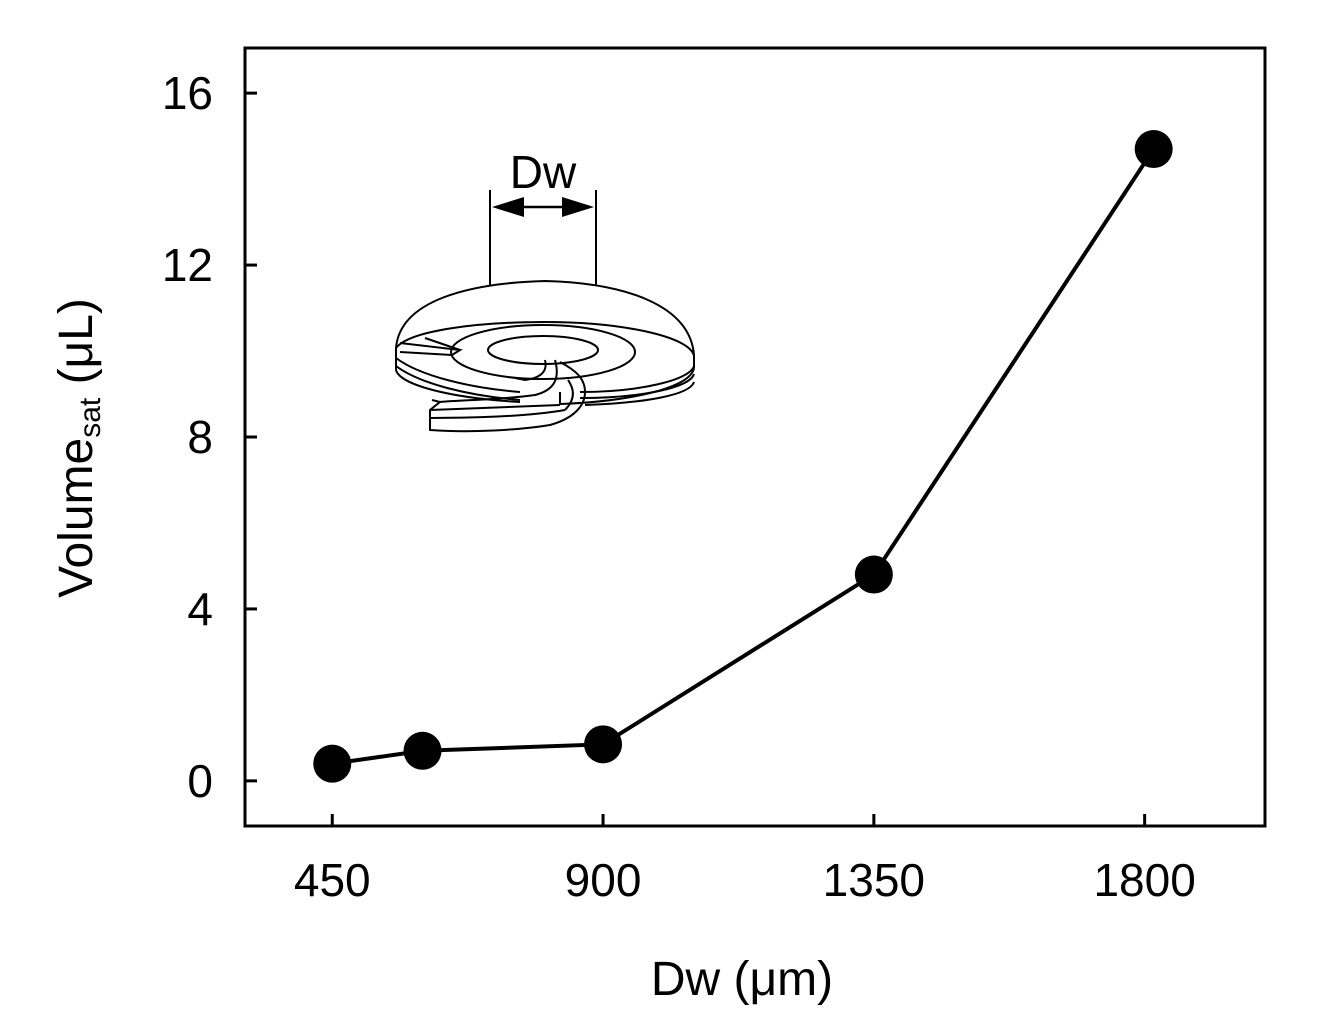  What do you see at coordinates (90, 417) in the screenshot?
I see `y-axis-title-subscript: sat` at bounding box center [90, 417].